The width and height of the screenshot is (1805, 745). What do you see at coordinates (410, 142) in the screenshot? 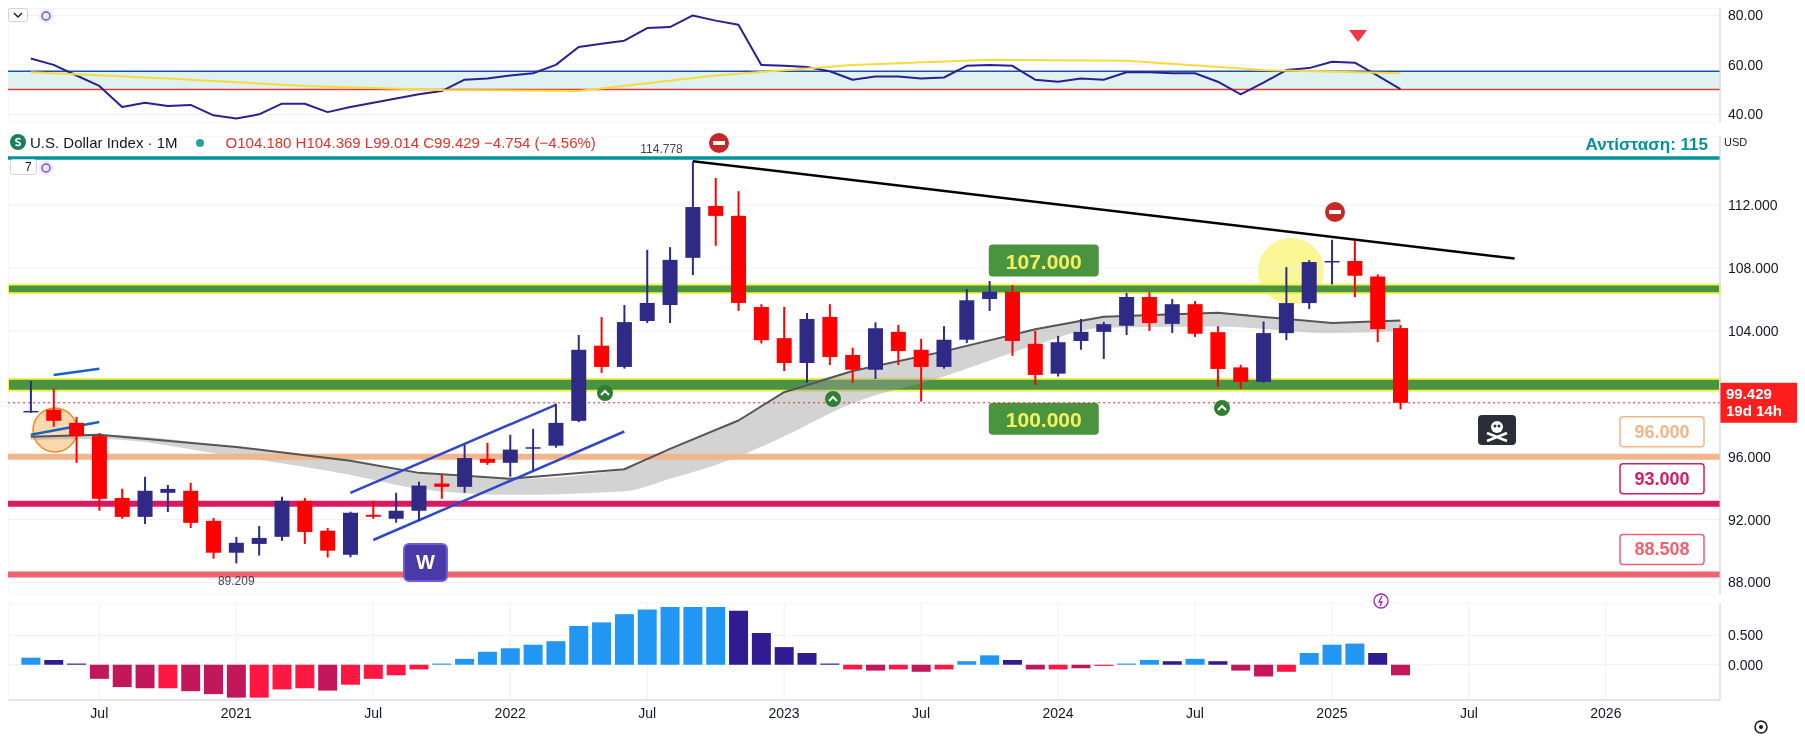
I see `chart-subtitle: O104.180 H104.369 L99.014 C99.429 −4.754 (−4.56%)` at bounding box center [410, 142].